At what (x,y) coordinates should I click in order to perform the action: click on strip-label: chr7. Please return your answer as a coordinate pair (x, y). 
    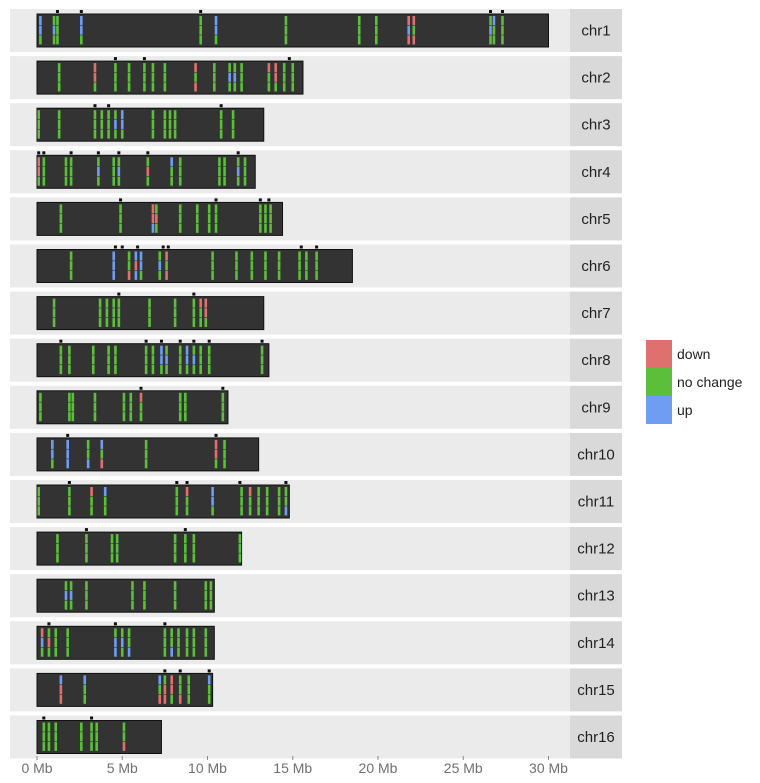
    Looking at the image, I should click on (595, 313).